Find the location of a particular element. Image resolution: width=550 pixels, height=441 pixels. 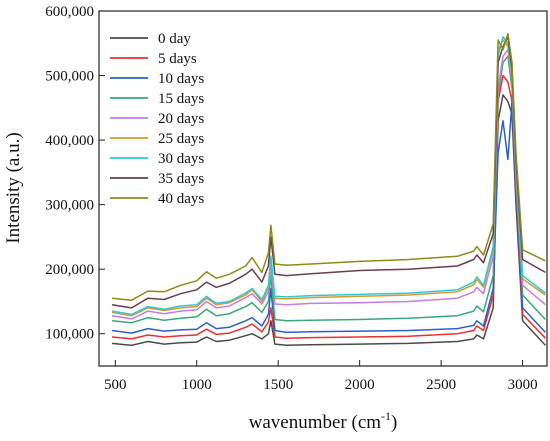

y-tick-label: 500,000 is located at coordinates (69, 77).